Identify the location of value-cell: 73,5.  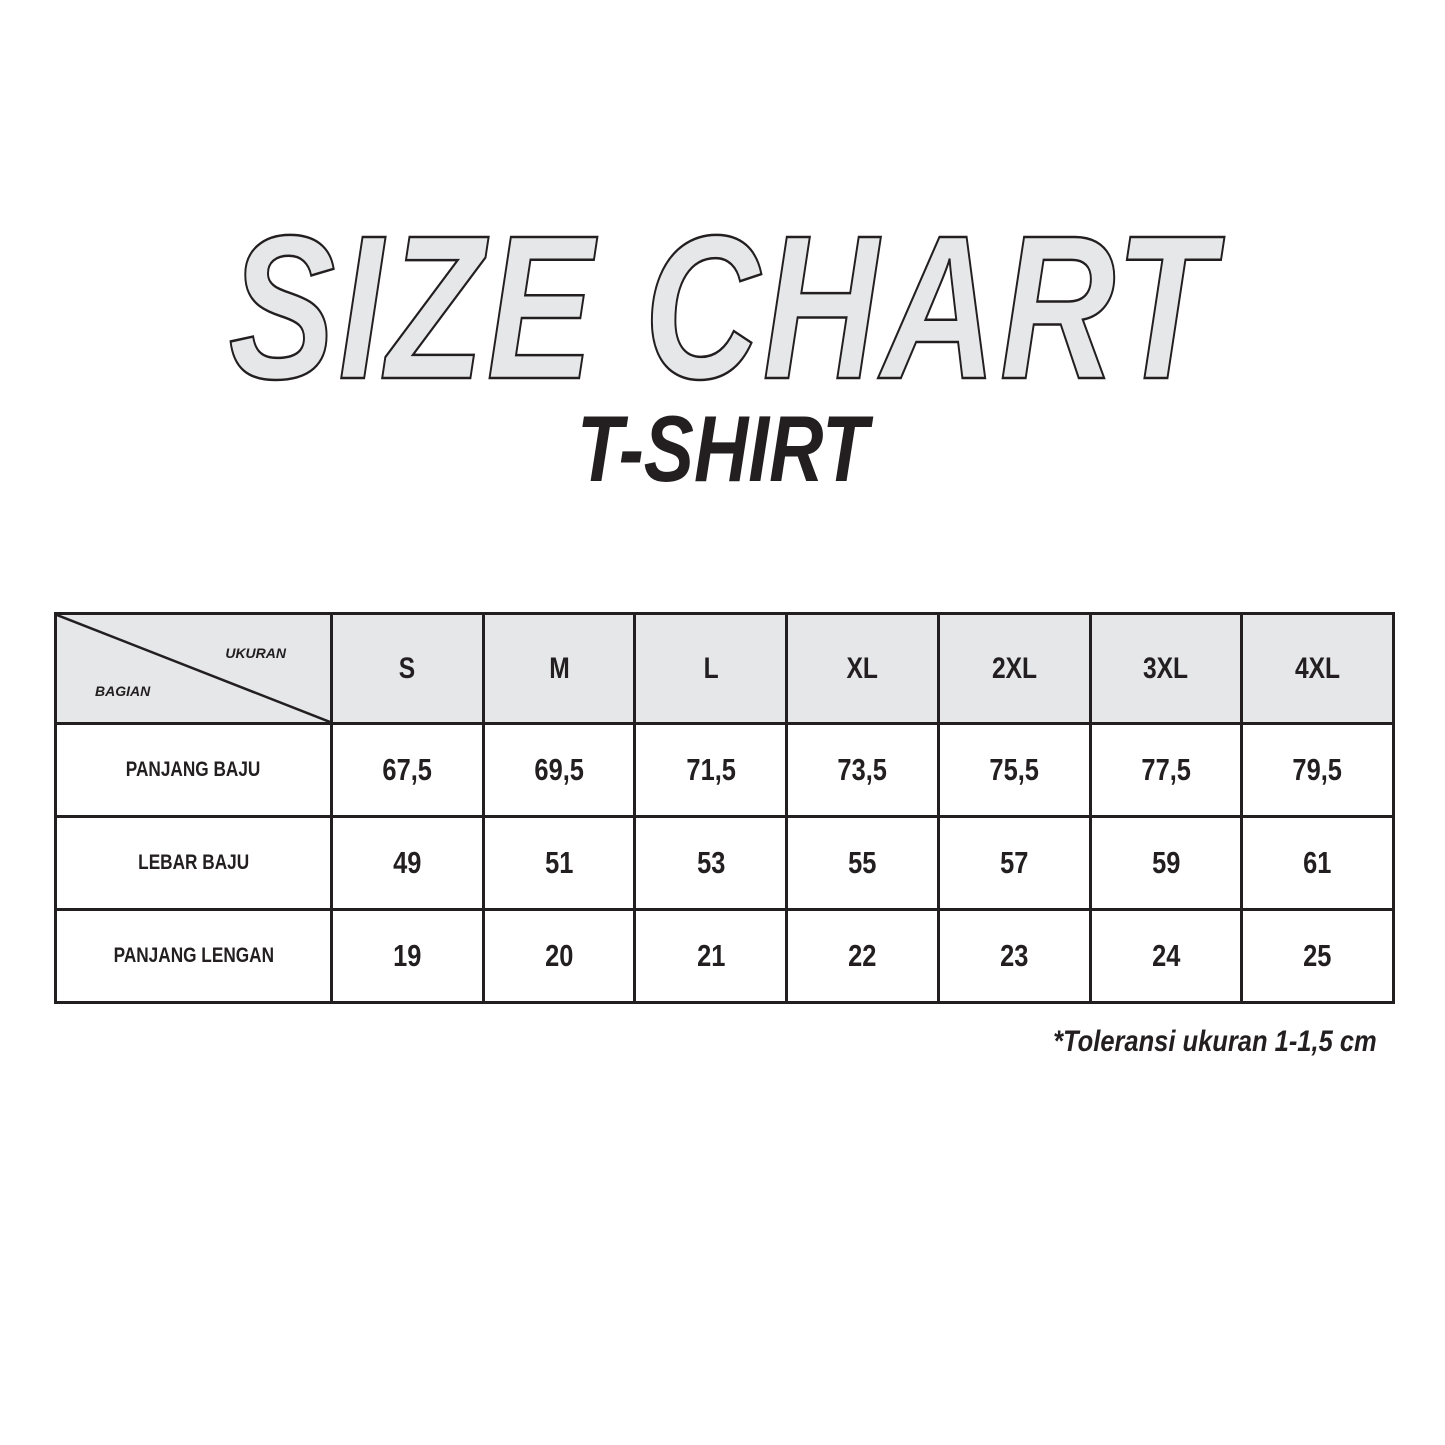
(862, 770).